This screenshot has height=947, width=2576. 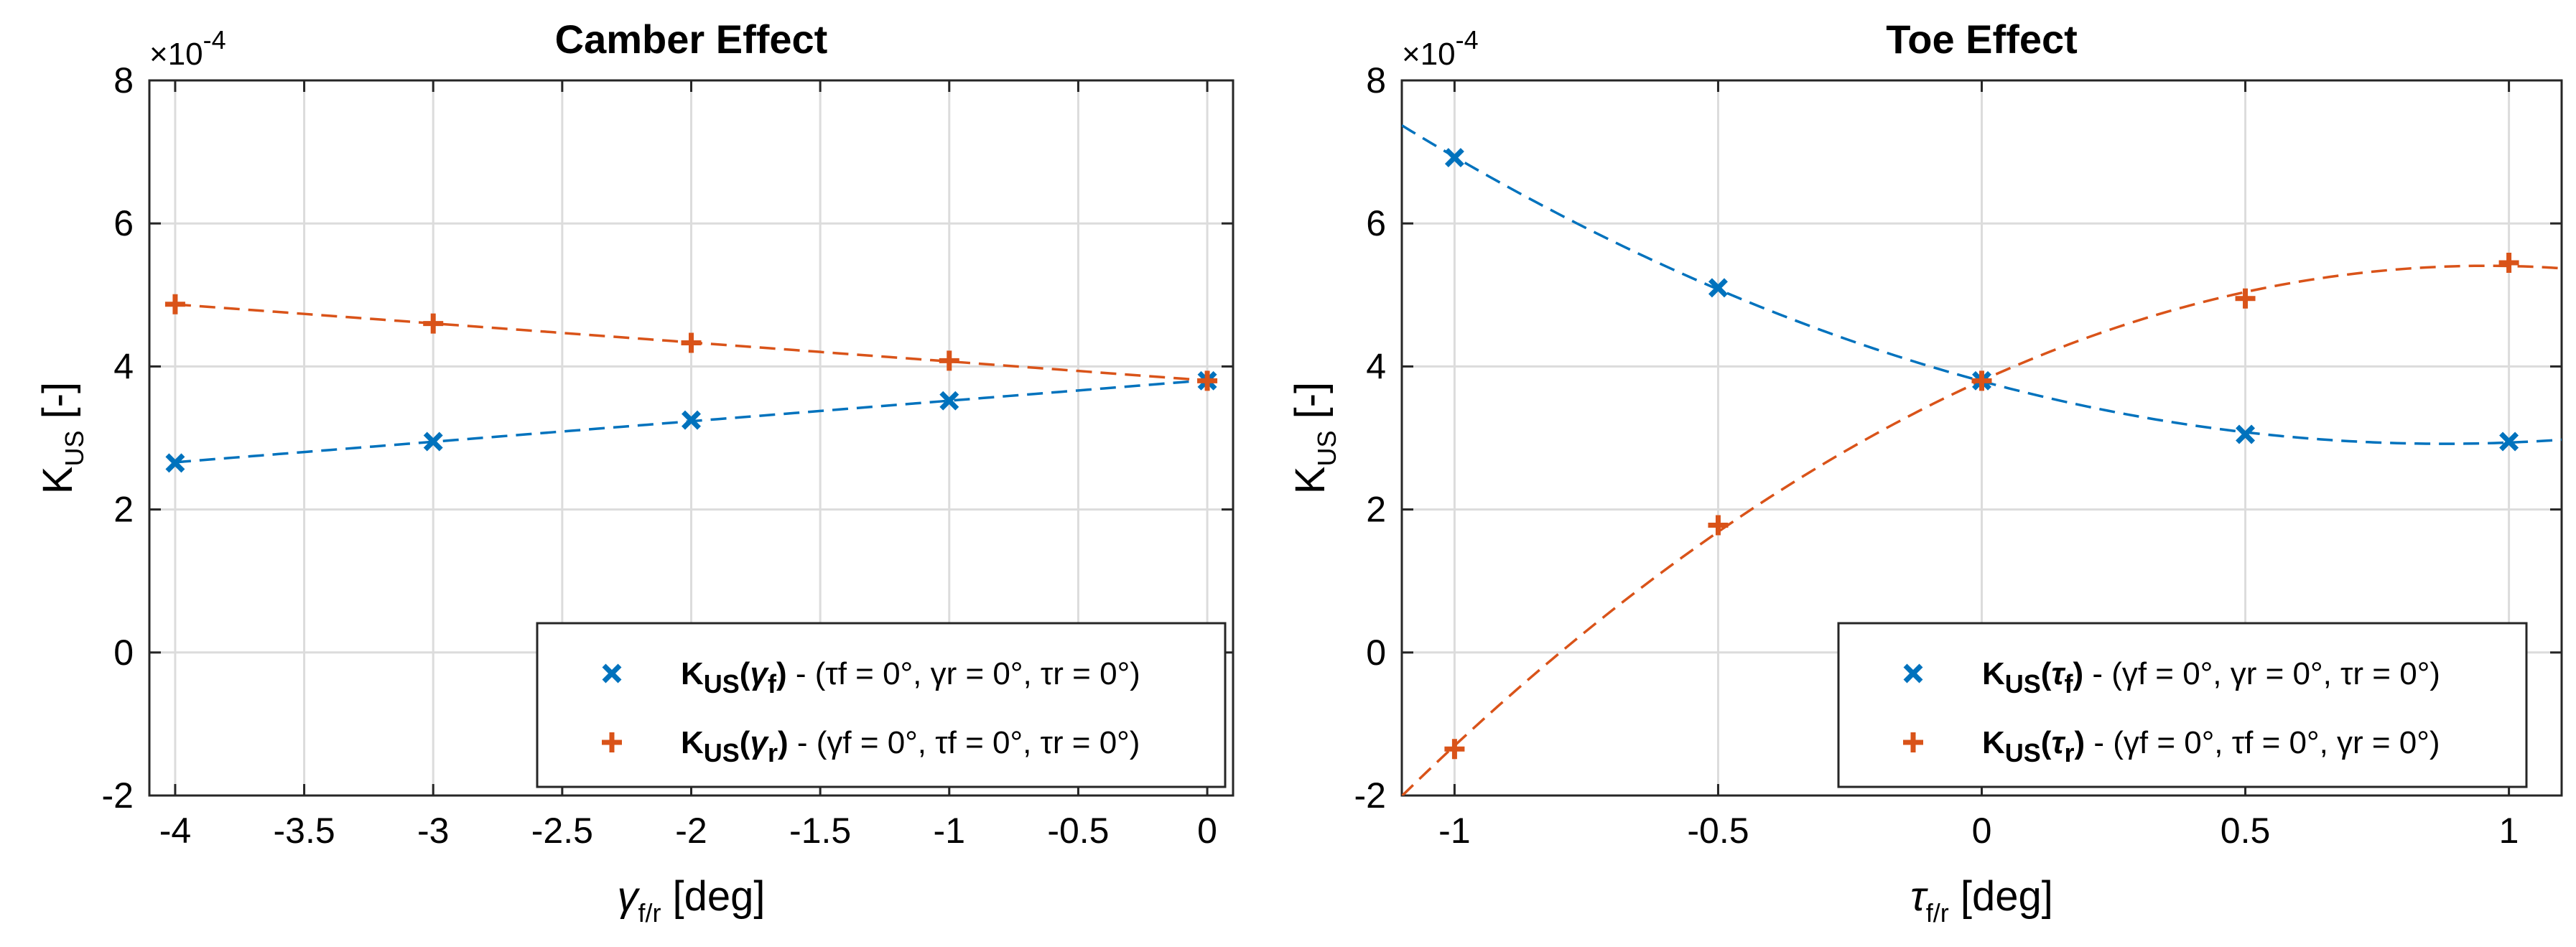 I want to click on chart-title: Toe Effect, so click(x=1982, y=39).